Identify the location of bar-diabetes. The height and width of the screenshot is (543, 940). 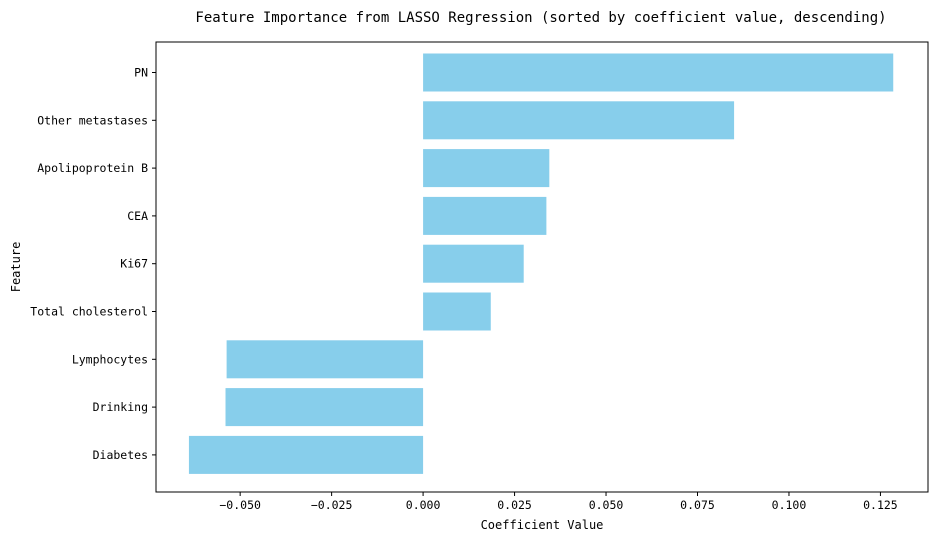
(306, 454).